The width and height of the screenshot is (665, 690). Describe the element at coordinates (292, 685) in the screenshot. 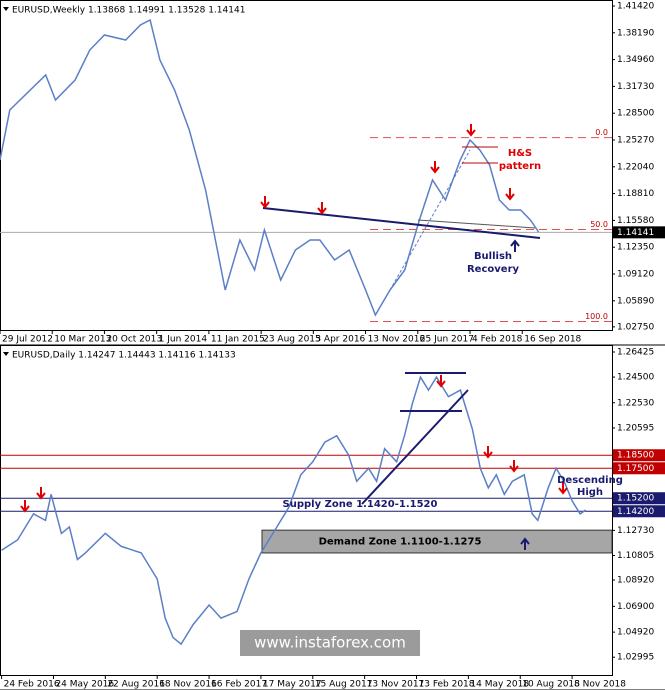

I see `x-tick-label: 17 May 2017` at that location.